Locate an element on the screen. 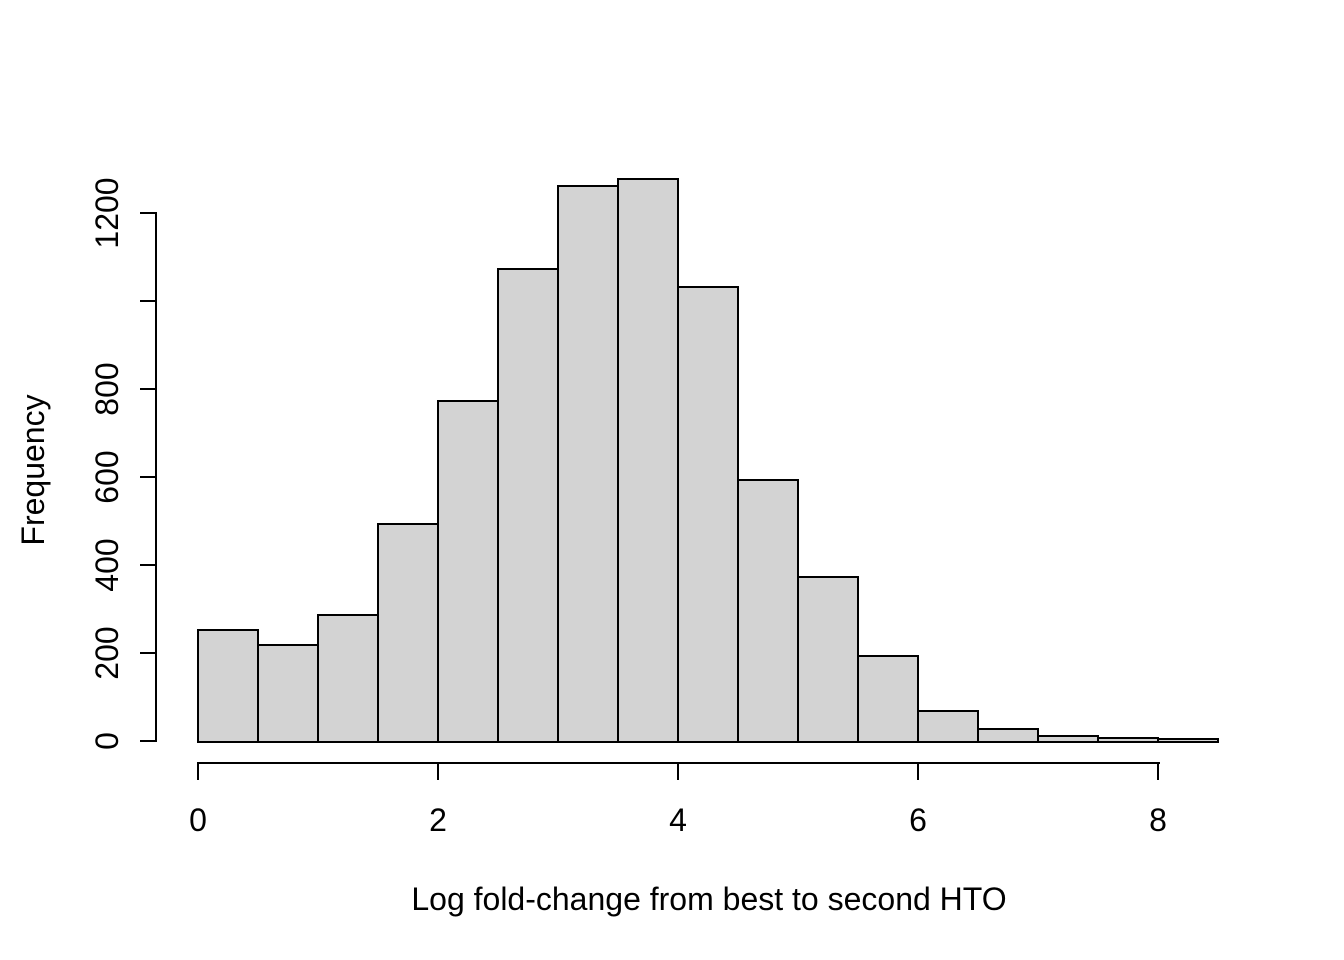 The image size is (1344, 960). y-tick-label: 1200 is located at coordinates (107, 213).